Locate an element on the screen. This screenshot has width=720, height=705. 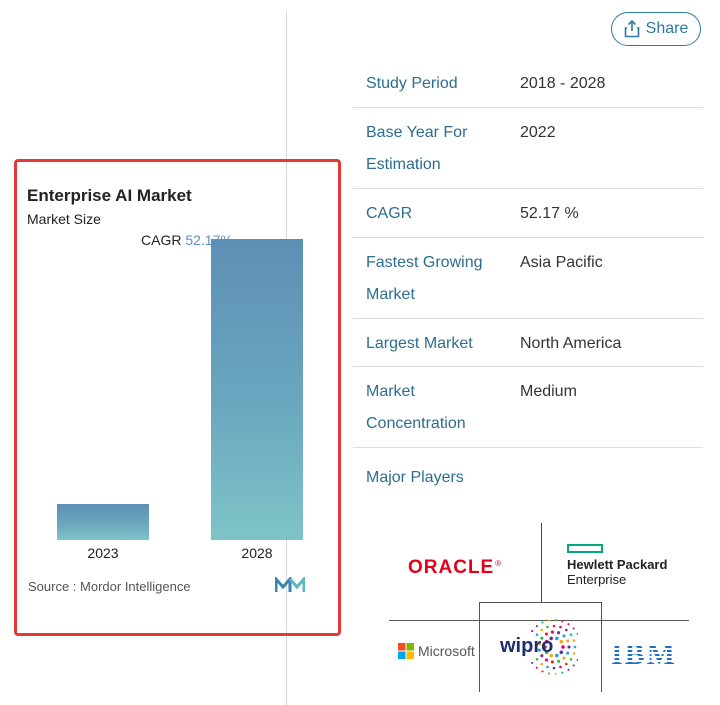
table-row-key-line: Base Year For is located at coordinates (417, 132).